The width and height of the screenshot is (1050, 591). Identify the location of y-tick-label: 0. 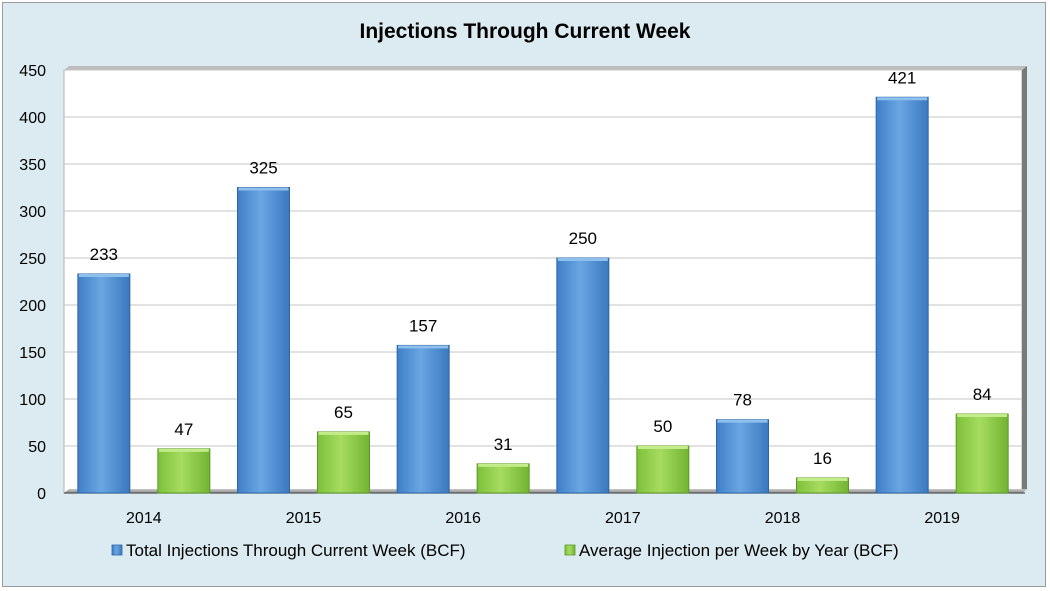
(41, 494).